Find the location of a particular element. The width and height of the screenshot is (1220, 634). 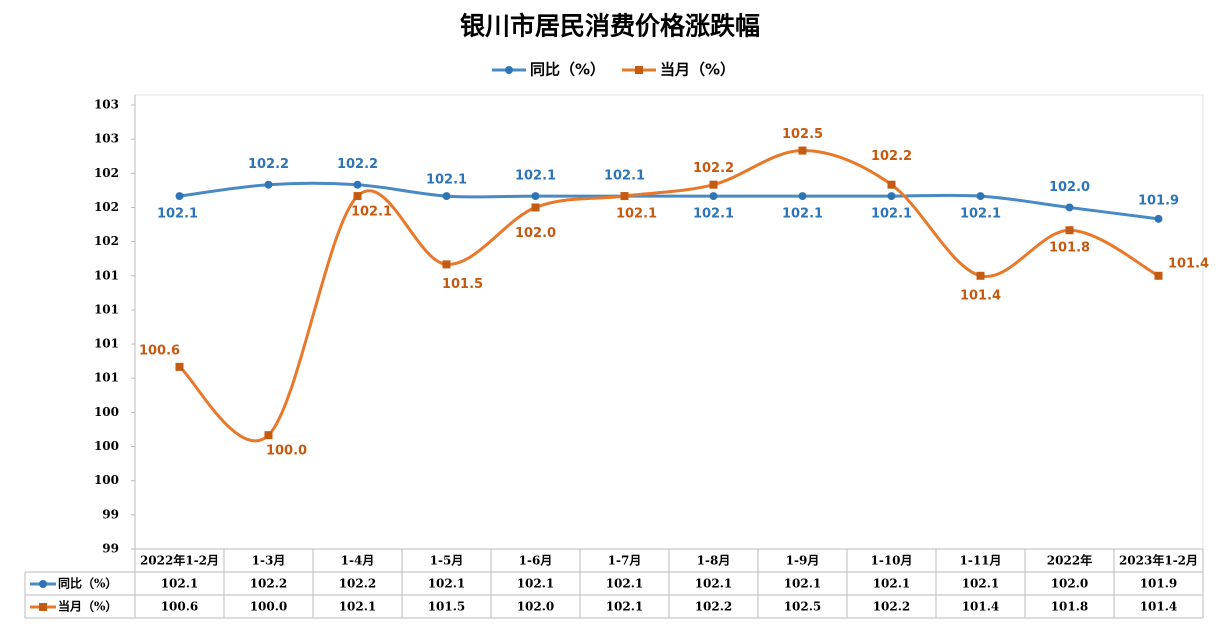

table-cell: 101.8 is located at coordinates (1070, 607).